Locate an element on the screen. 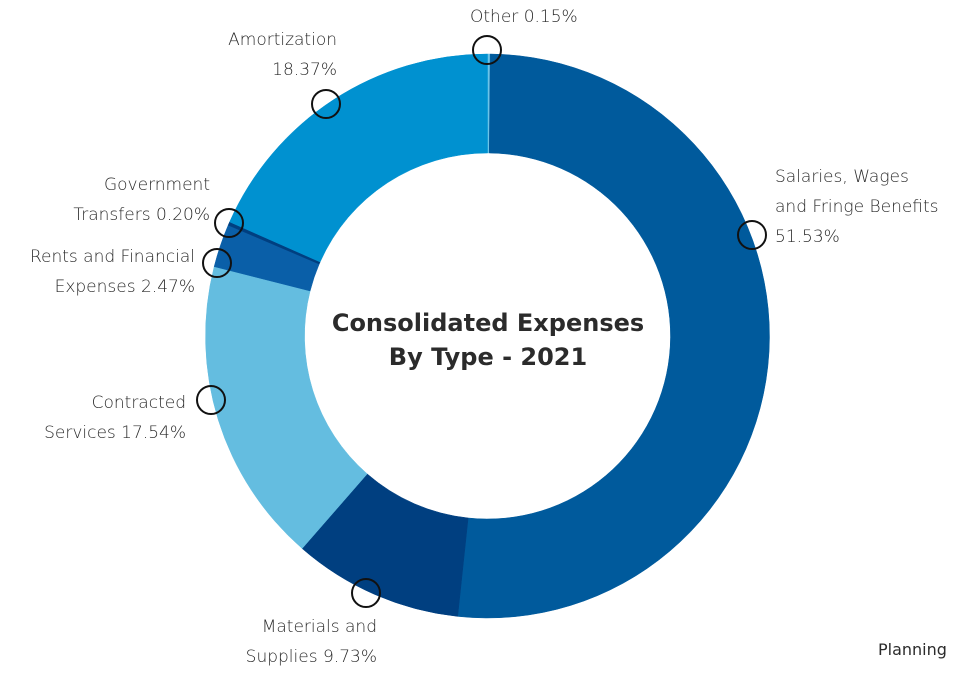 This screenshot has height=673, width=965. slice-label: Contracted Services 17.54% is located at coordinates (115, 418).